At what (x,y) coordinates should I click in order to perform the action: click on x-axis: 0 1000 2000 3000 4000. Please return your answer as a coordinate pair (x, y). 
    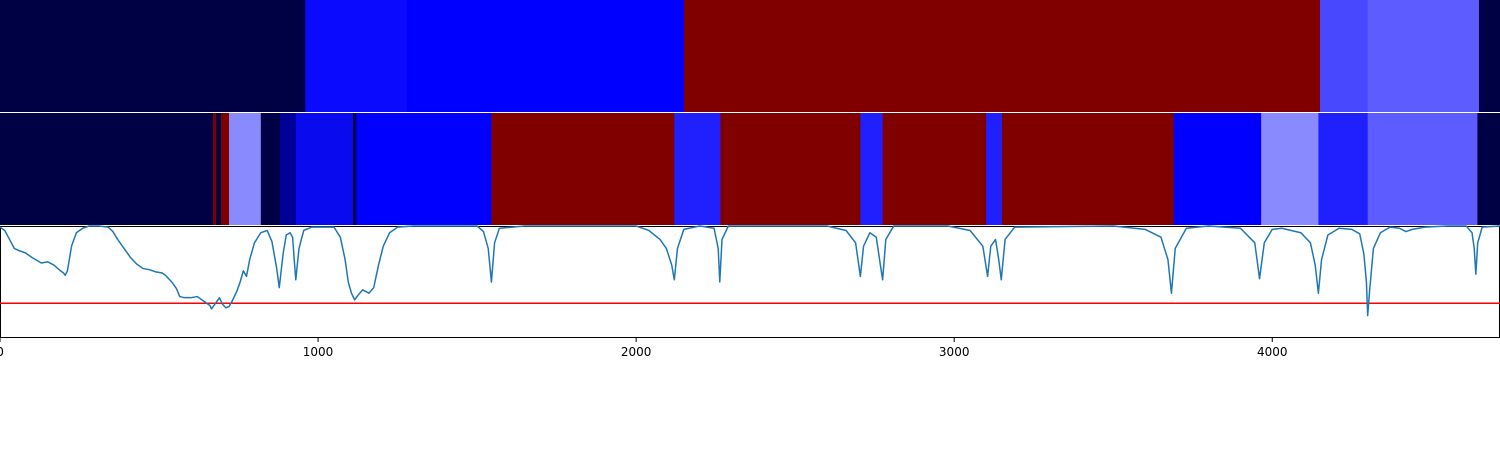
    Looking at the image, I should click on (644, 348).